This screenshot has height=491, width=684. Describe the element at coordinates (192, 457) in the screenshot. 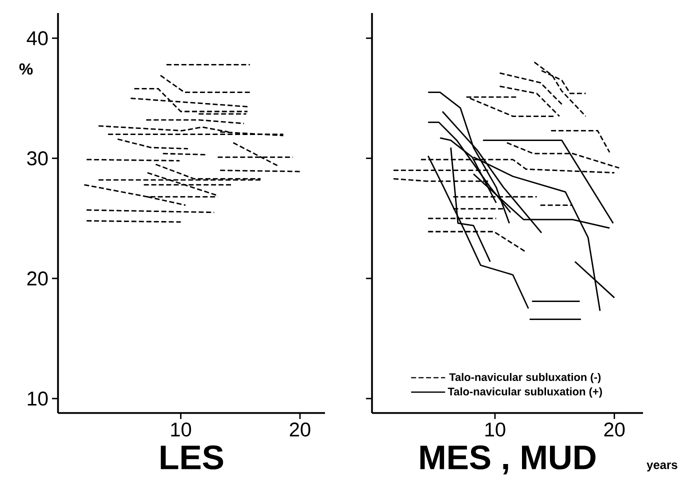

I see `x-axis-title: LES` at that location.